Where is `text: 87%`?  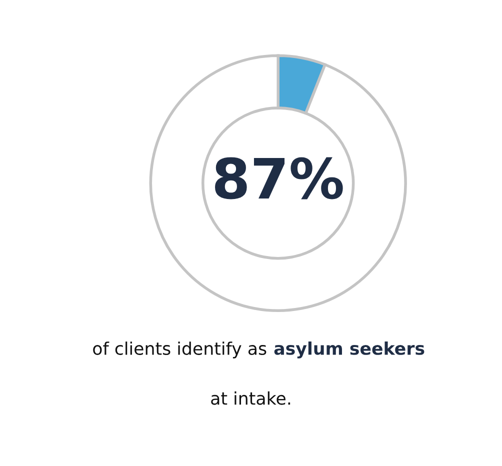 text: 87% is located at coordinates (279, 178).